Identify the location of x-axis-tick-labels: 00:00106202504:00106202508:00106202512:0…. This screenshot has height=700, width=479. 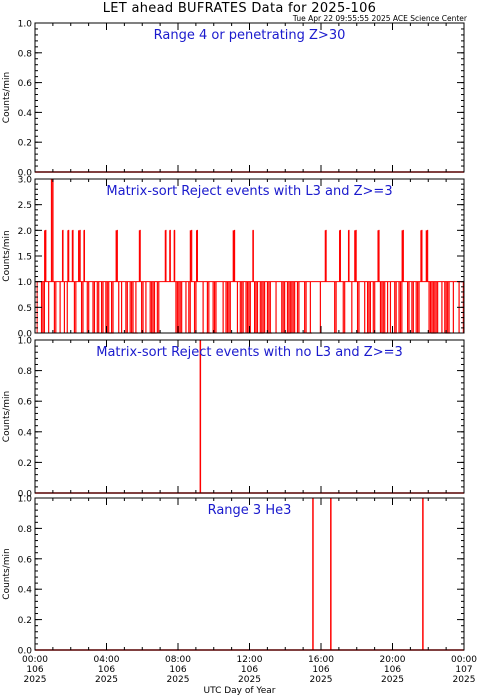
(249, 670).